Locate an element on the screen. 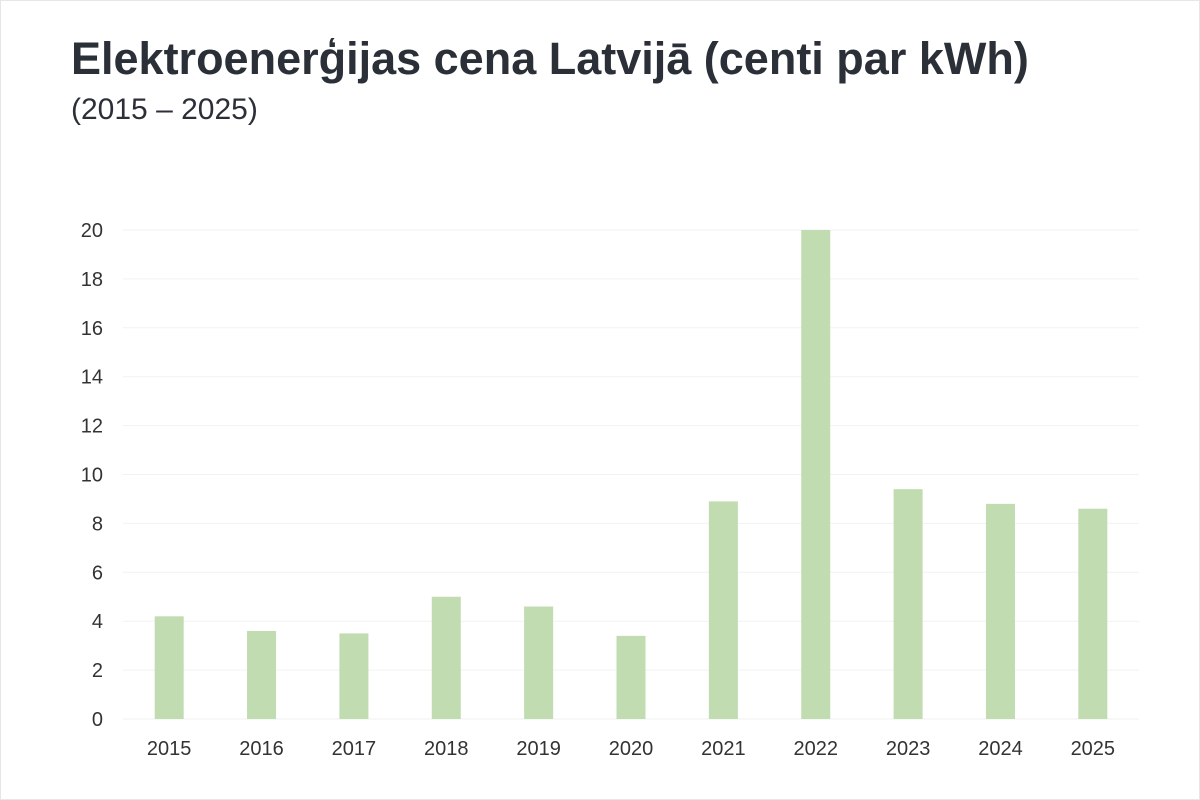 The width and height of the screenshot is (1200, 800). y-tick-label: 20 is located at coordinates (92, 231).